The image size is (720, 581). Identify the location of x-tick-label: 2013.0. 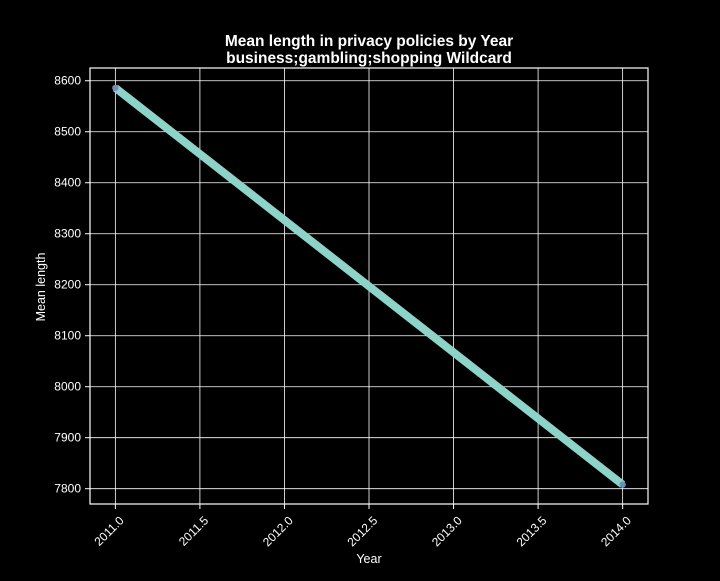
(447, 531).